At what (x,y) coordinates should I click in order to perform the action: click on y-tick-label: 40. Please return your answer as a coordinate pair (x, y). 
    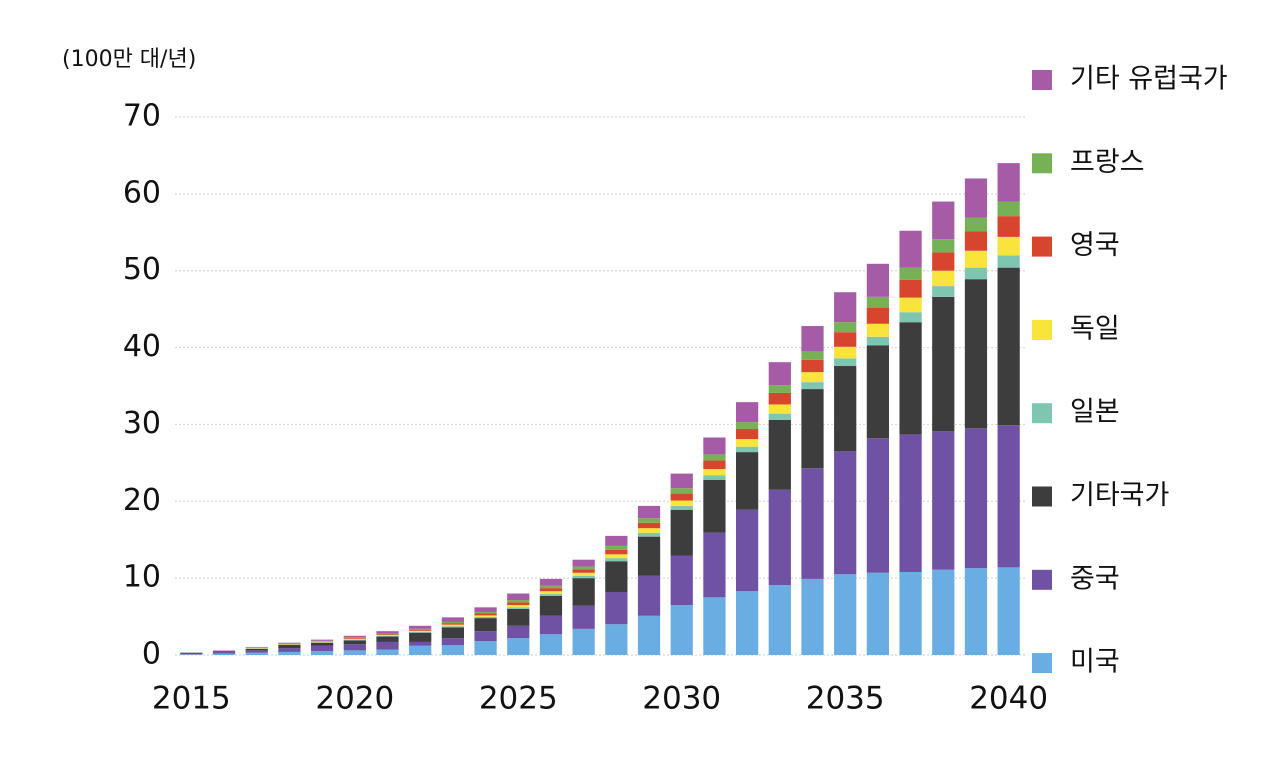
    Looking at the image, I should click on (142, 346).